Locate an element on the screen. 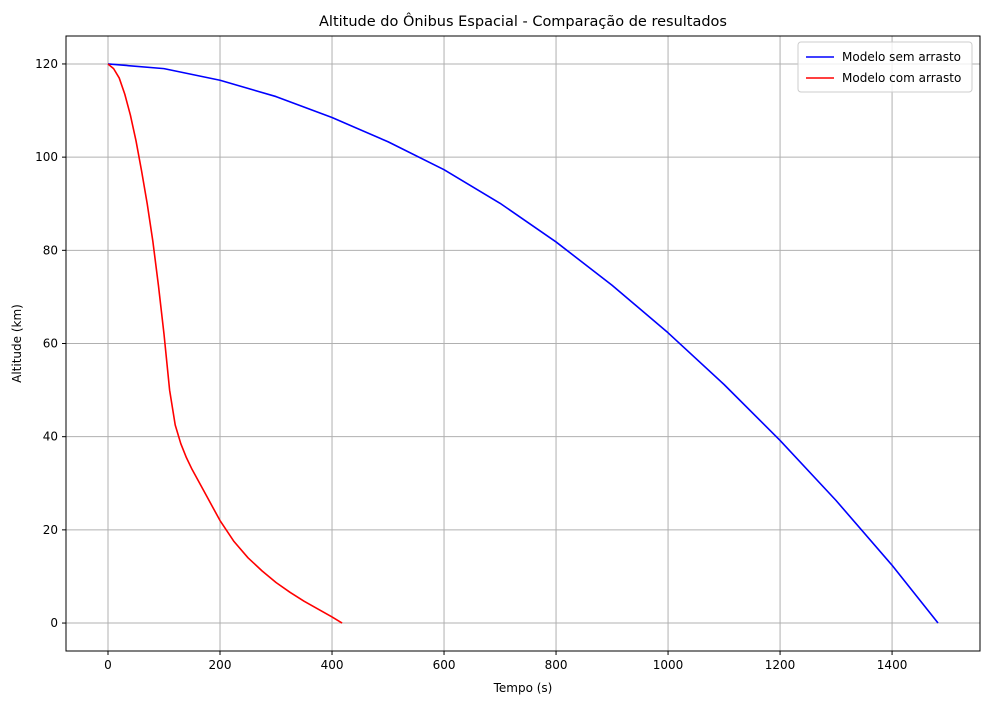 This screenshot has height=704, width=1005. y-tick-label: 0 is located at coordinates (54, 623).